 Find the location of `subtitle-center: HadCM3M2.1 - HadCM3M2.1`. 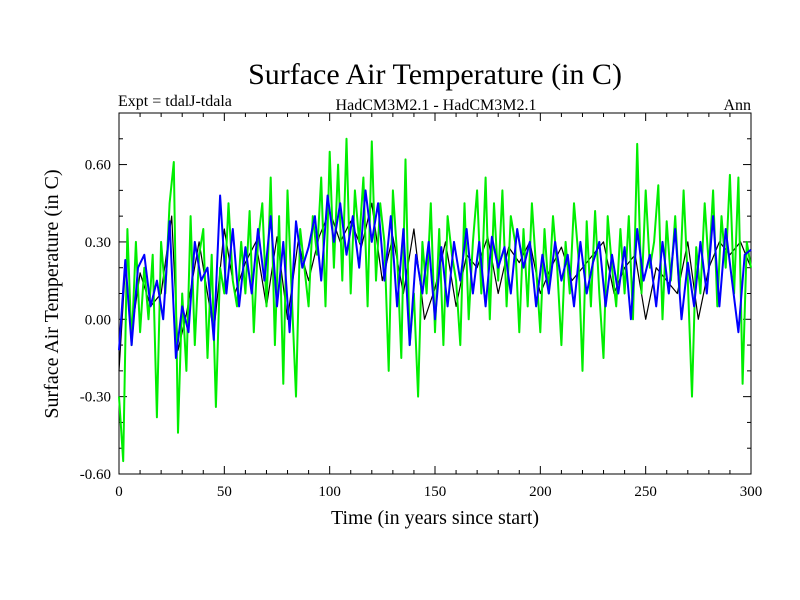

subtitle-center: HadCM3M2.1 - HadCM3M2.1 is located at coordinates (436, 105).